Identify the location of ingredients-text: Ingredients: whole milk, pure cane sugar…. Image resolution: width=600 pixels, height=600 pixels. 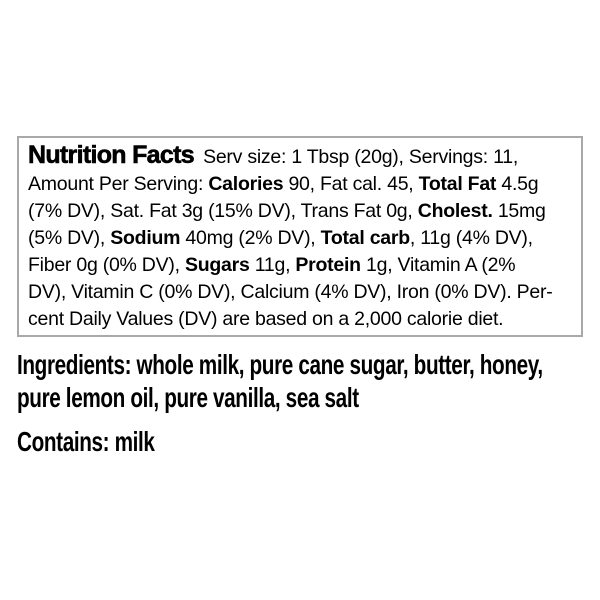
(280, 364).